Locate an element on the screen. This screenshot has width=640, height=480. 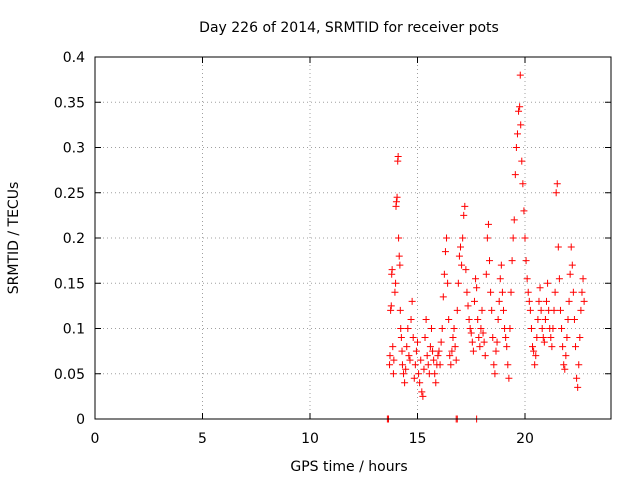
y-tick-label: 0.15 is located at coordinates (69, 284).